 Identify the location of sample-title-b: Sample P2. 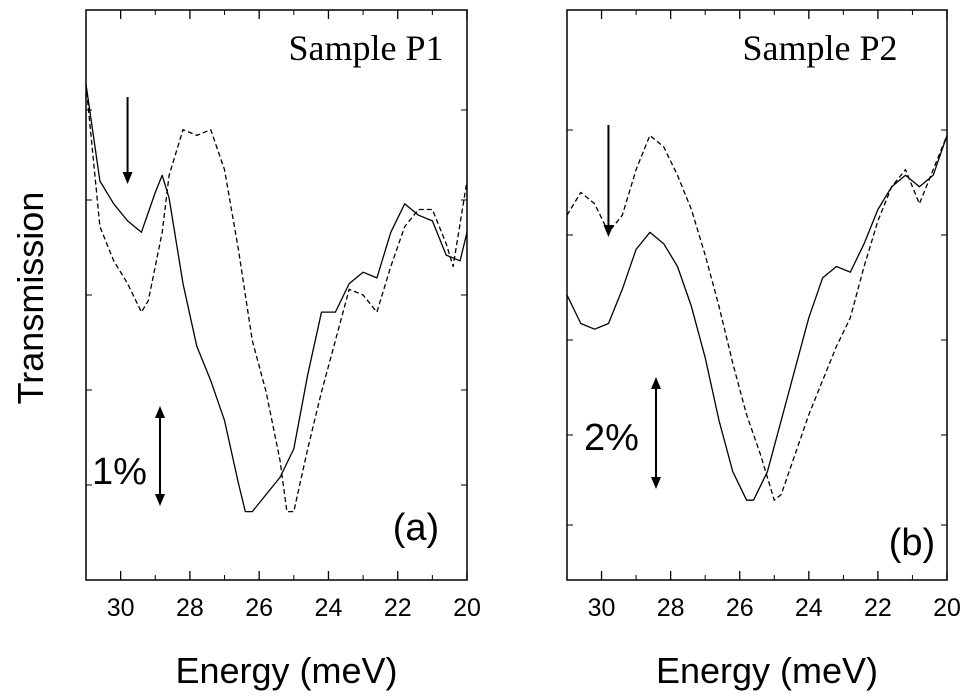
(819, 48).